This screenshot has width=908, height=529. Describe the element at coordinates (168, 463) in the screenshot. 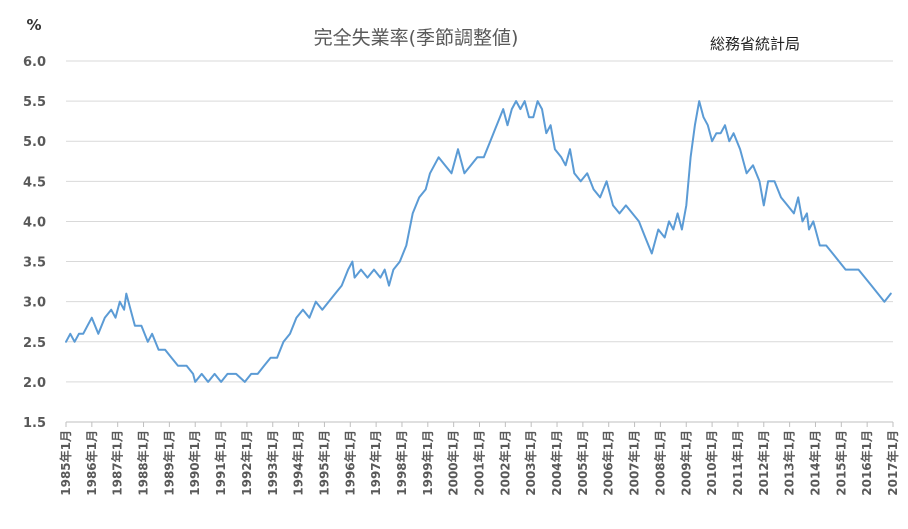

I see `x-tick-label: 1989年1月` at that location.